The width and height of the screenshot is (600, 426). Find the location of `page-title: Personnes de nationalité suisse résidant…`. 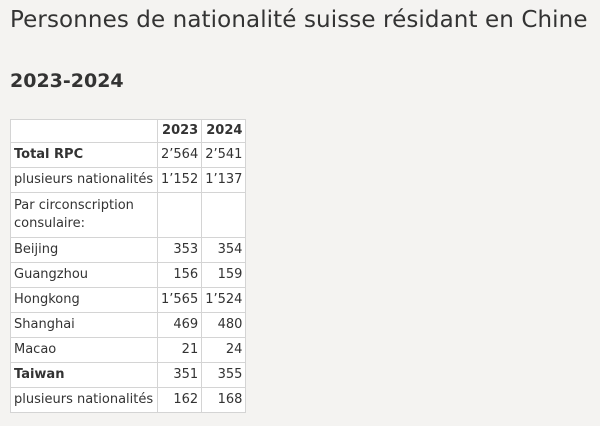

page-title: Personnes de nationalité suisse résidant… is located at coordinates (299, 20).